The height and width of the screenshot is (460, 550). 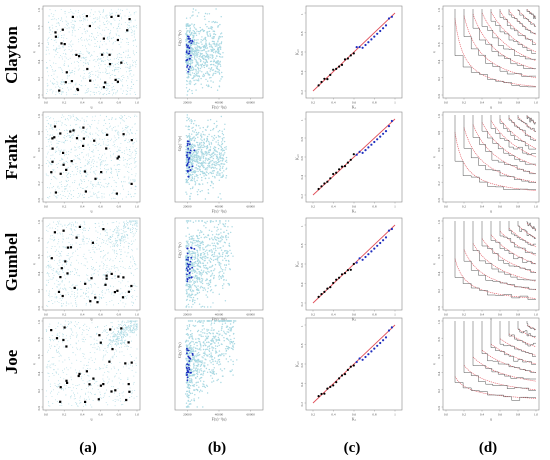 What do you see at coordinates (39, 166) in the screenshot?
I see `panel-a-ytick-label: 0.4` at bounding box center [39, 166].